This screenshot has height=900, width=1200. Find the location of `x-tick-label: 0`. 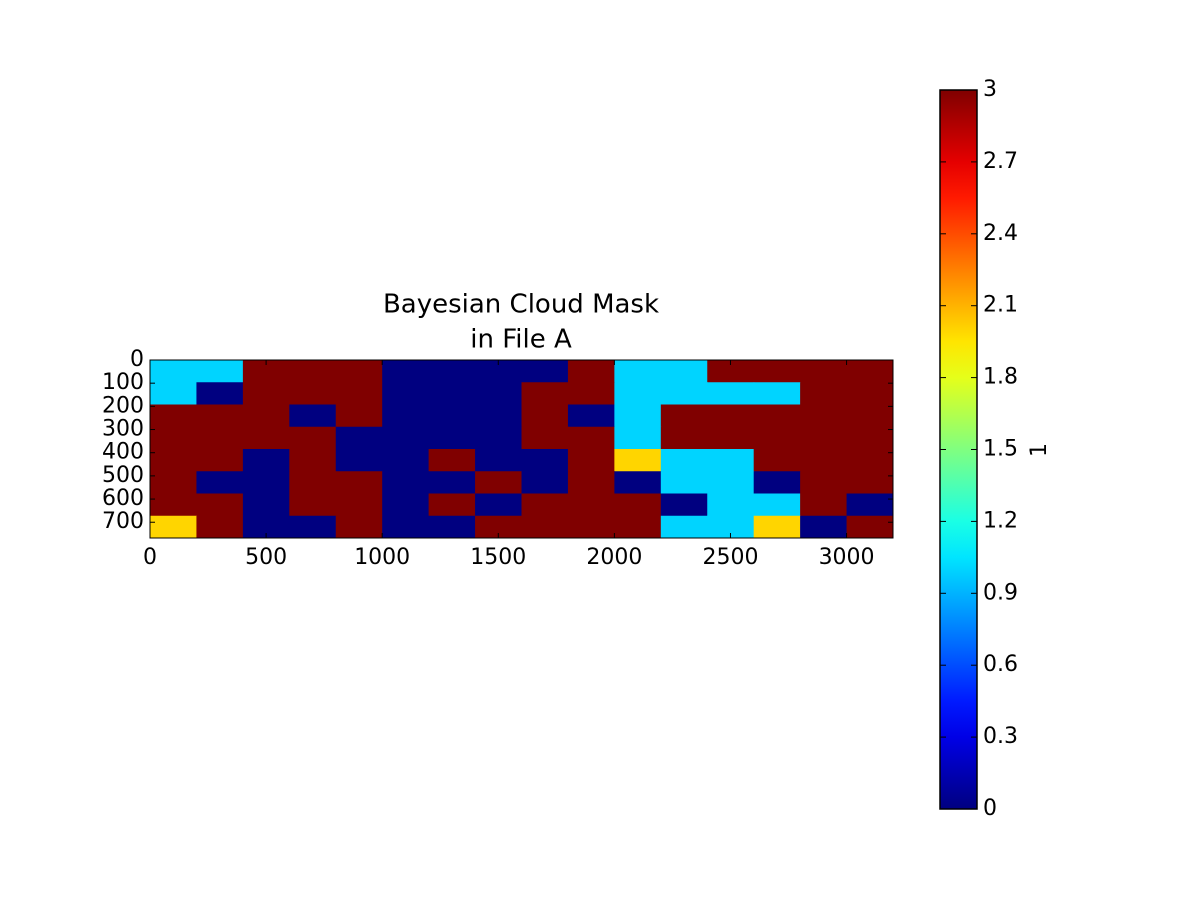

x-tick-label: 0 is located at coordinates (150, 557).